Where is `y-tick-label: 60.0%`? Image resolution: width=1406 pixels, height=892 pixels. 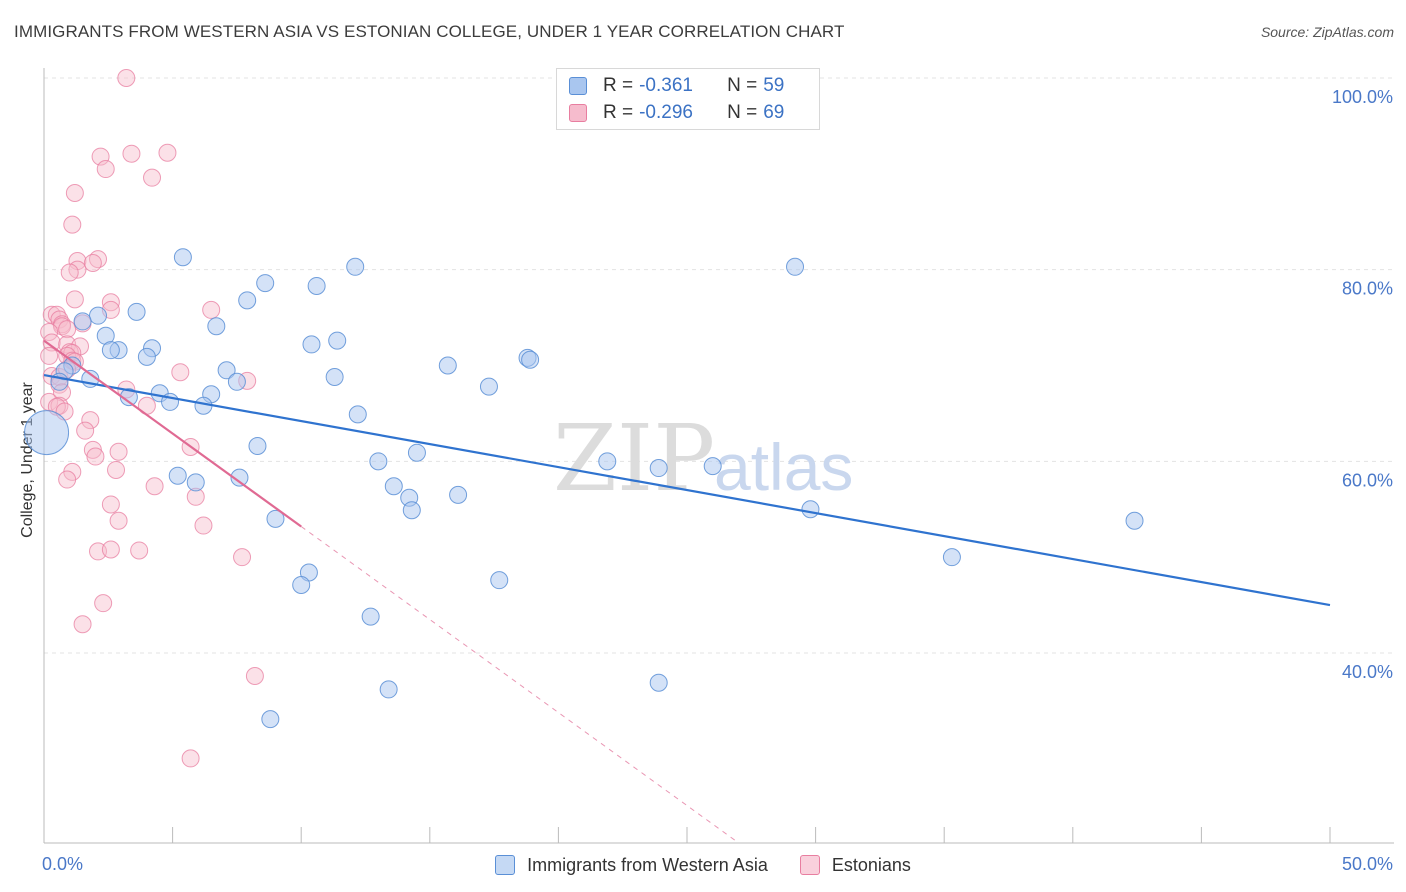 y-tick-label: 60.0% is located at coordinates (1367, 480).